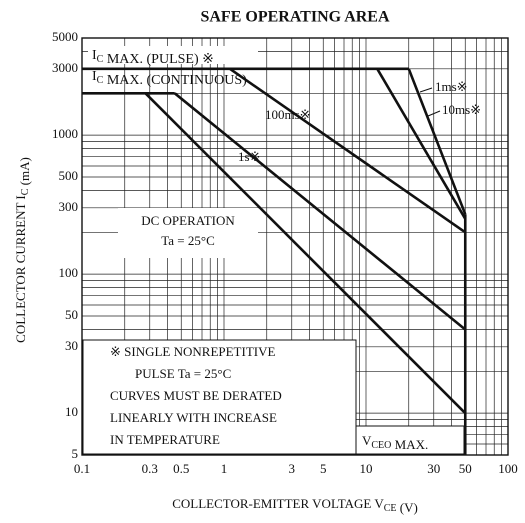 The height and width of the screenshot is (523, 525). What do you see at coordinates (390, 508) in the screenshot?
I see `x-axis-label-sub: CE` at bounding box center [390, 508].